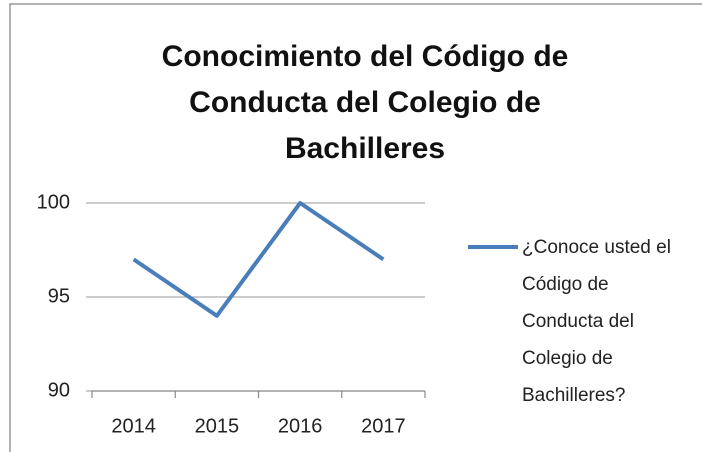 The width and height of the screenshot is (702, 452). Describe the element at coordinates (300, 426) in the screenshot. I see `x-tick-label: 2016` at that location.